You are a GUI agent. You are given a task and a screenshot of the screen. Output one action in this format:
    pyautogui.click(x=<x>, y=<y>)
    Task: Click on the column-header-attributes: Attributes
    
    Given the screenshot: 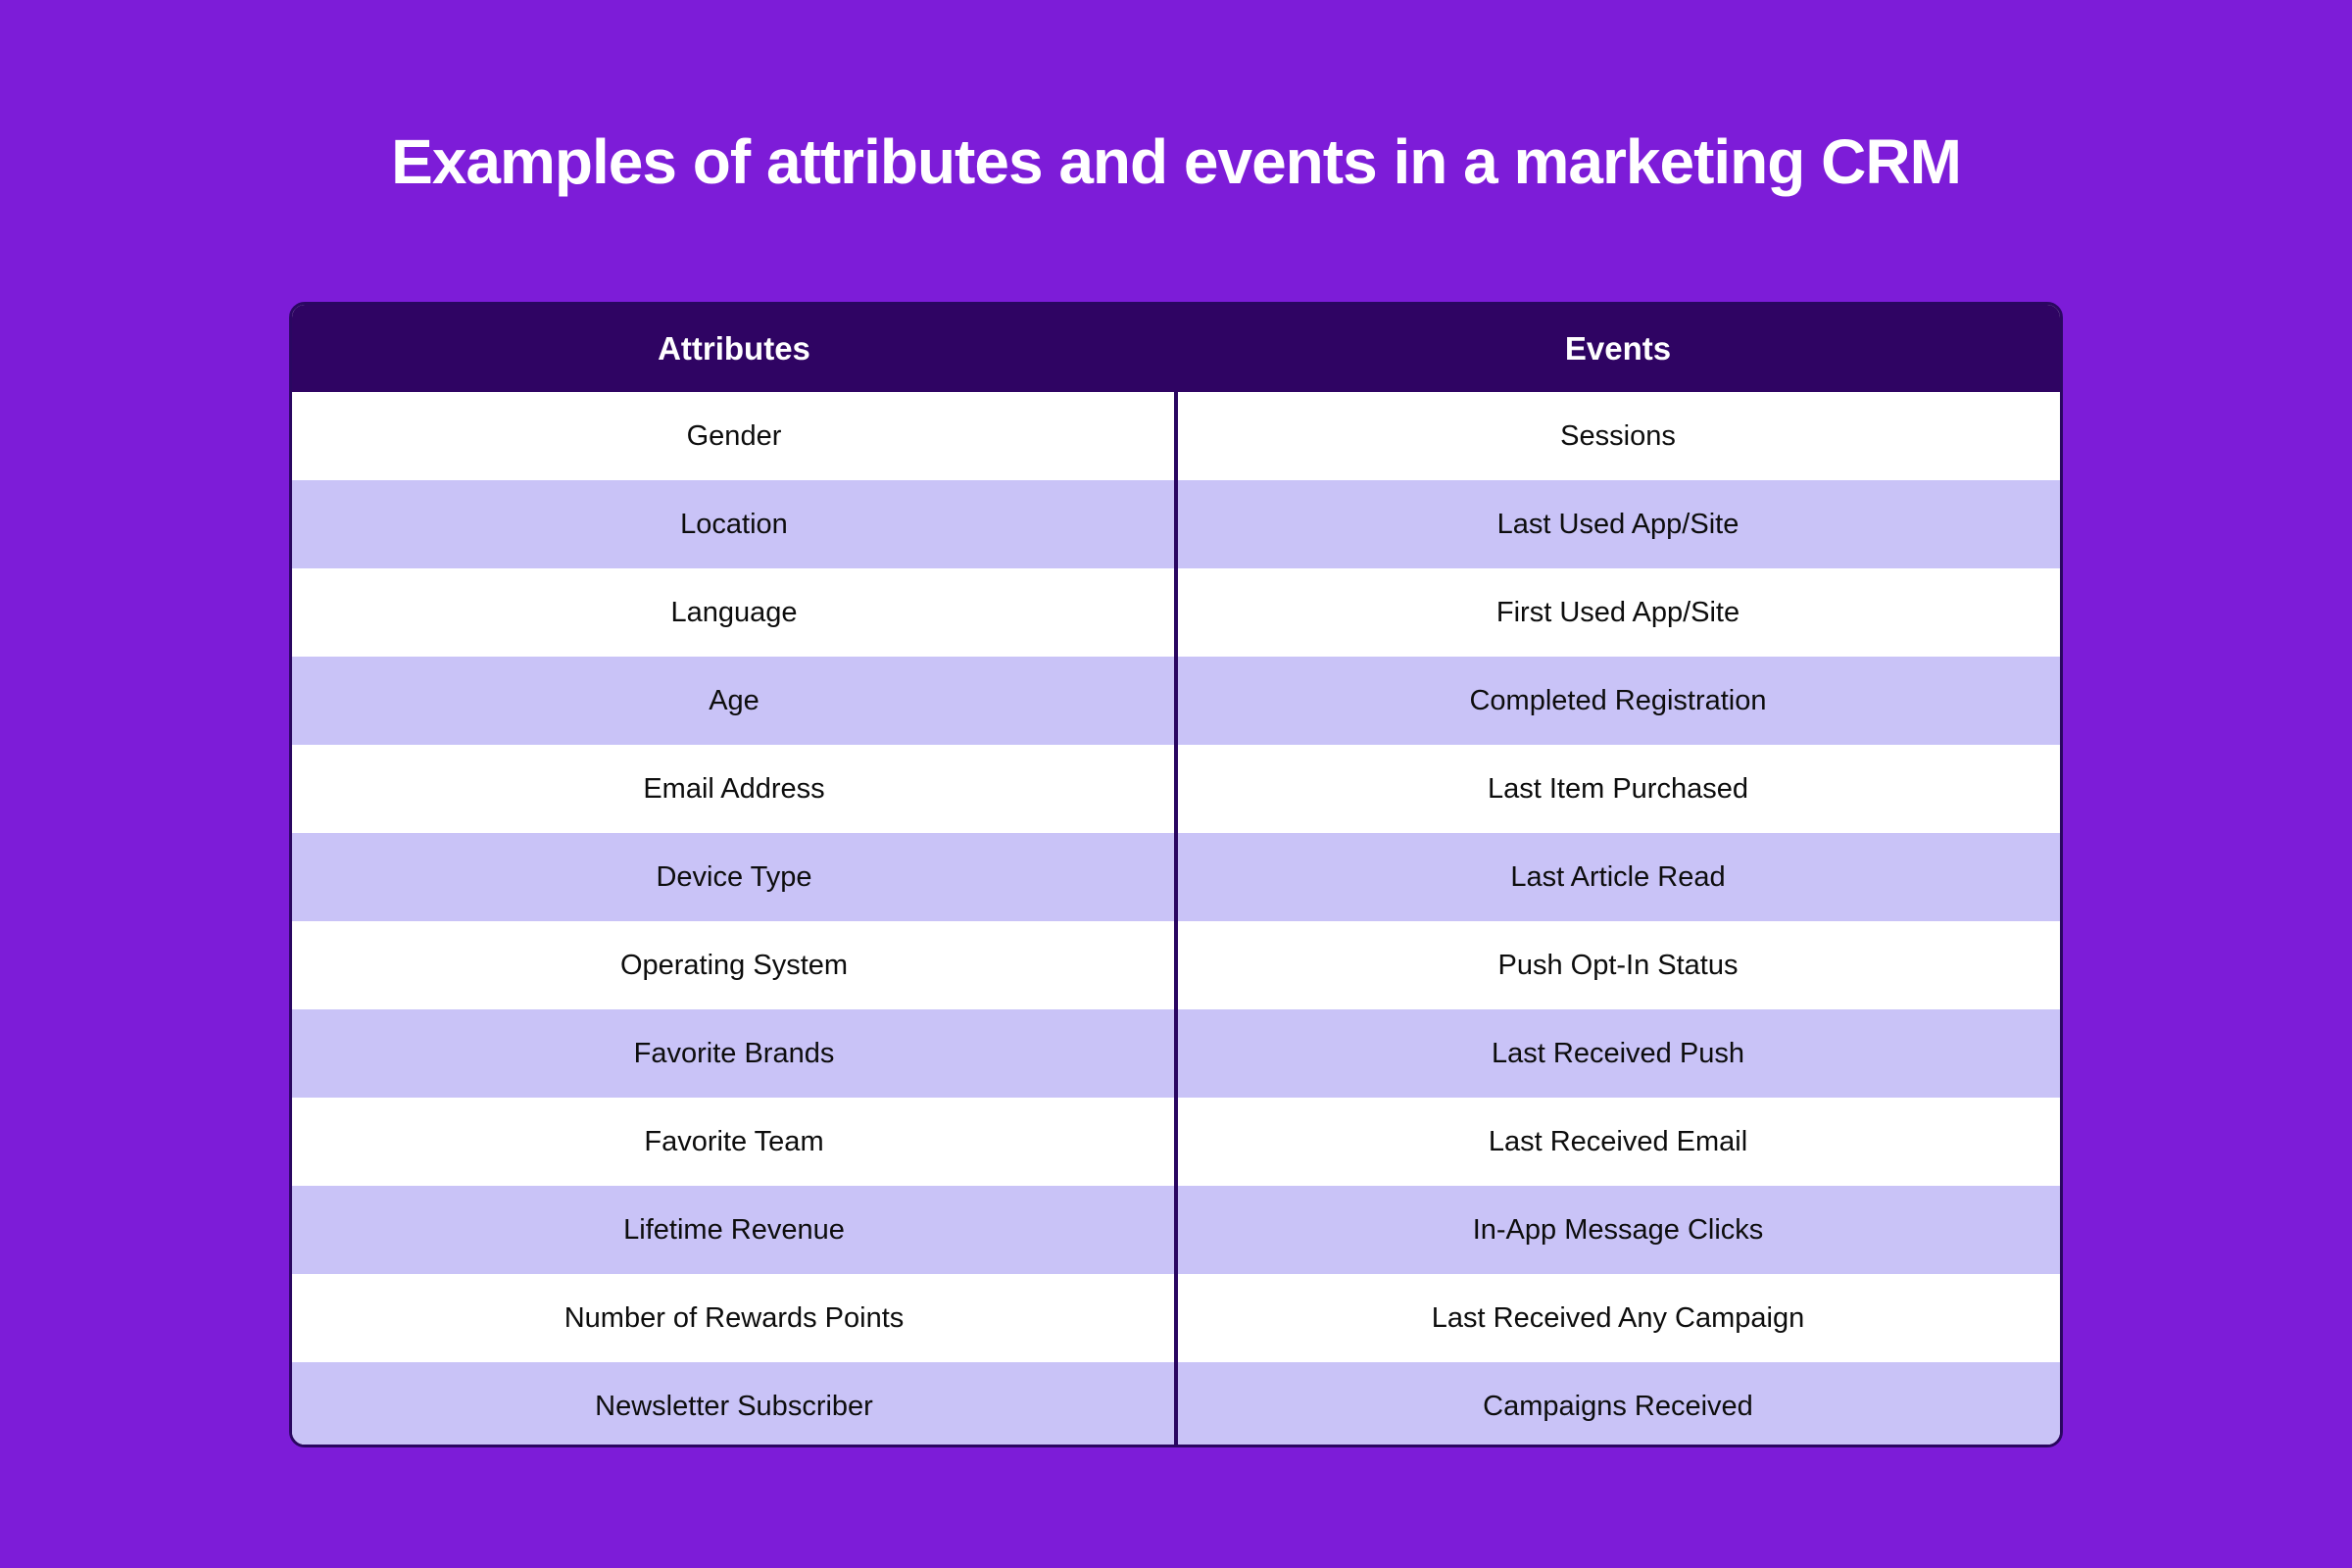 What is the action you would take?
    pyautogui.click(x=734, y=348)
    